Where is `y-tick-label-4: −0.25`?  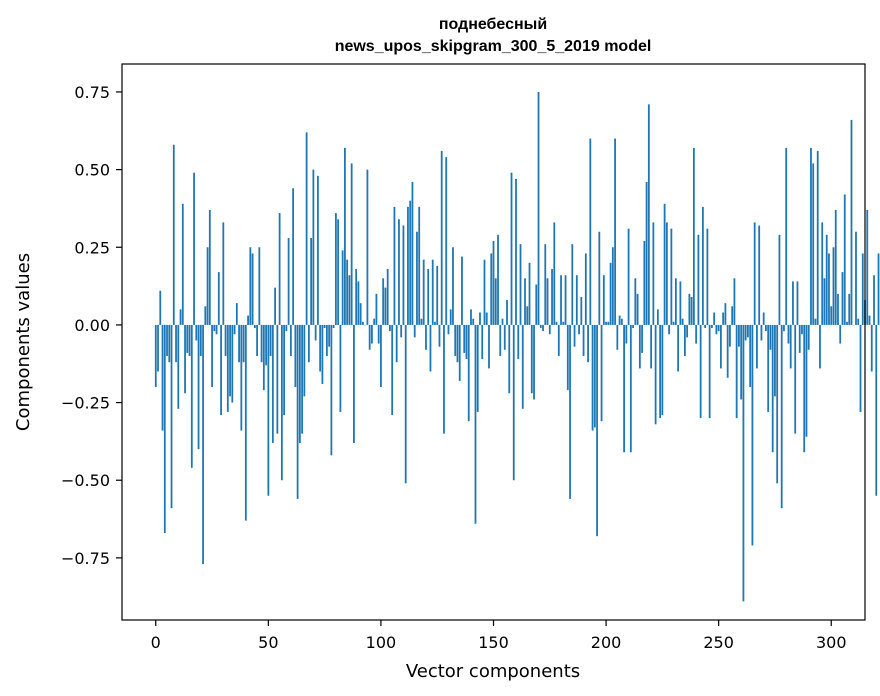
y-tick-label-4: −0.25 is located at coordinates (85, 403).